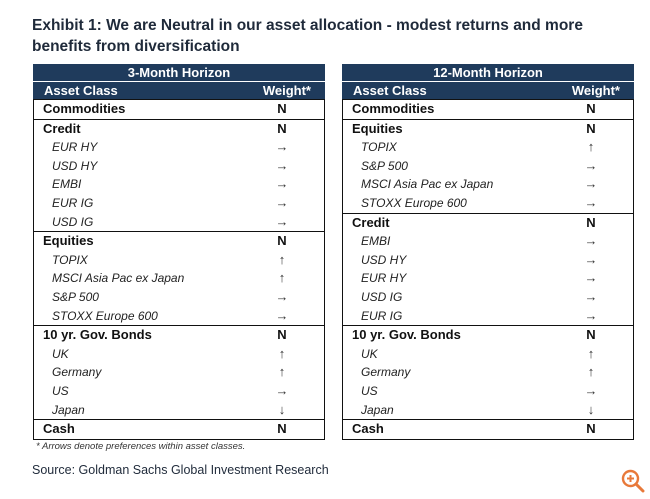  Describe the element at coordinates (386, 372) in the screenshot. I see `sub-asset-label: Germany` at that location.